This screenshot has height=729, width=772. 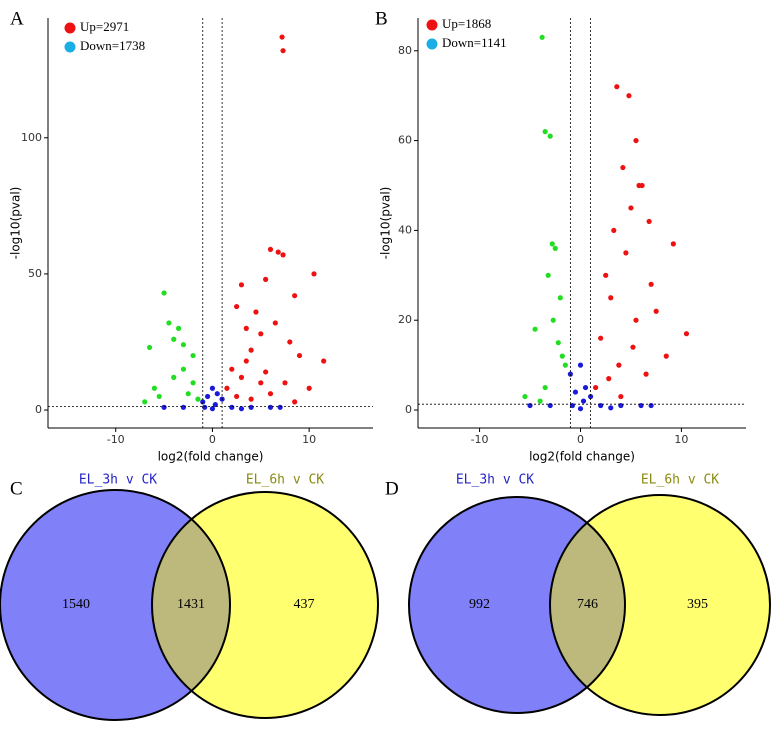 What do you see at coordinates (474, 42) in the screenshot?
I see `legend-label: Down=1141` at bounding box center [474, 42].